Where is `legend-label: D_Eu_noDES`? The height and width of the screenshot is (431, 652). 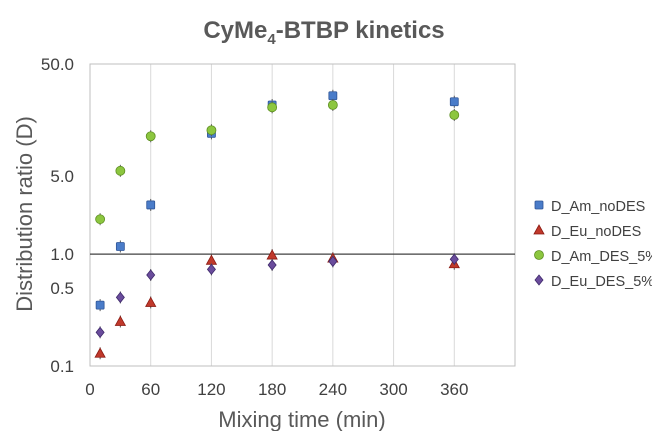 legend-label: D_Eu_noDES is located at coordinates (596, 232).